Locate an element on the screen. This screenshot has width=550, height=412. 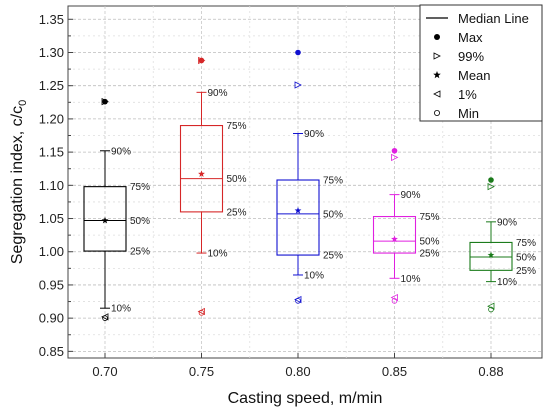
y-tick-label: 1.10 is located at coordinates (51, 185).